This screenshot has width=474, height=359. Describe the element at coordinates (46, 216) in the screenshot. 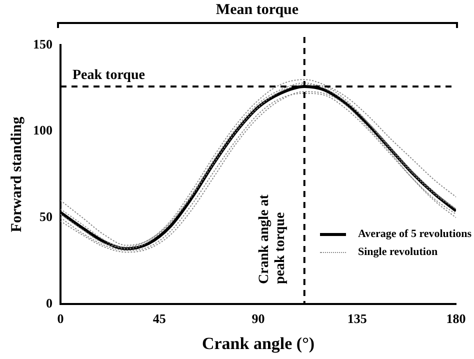

I see `y-tick-label: 50` at that location.